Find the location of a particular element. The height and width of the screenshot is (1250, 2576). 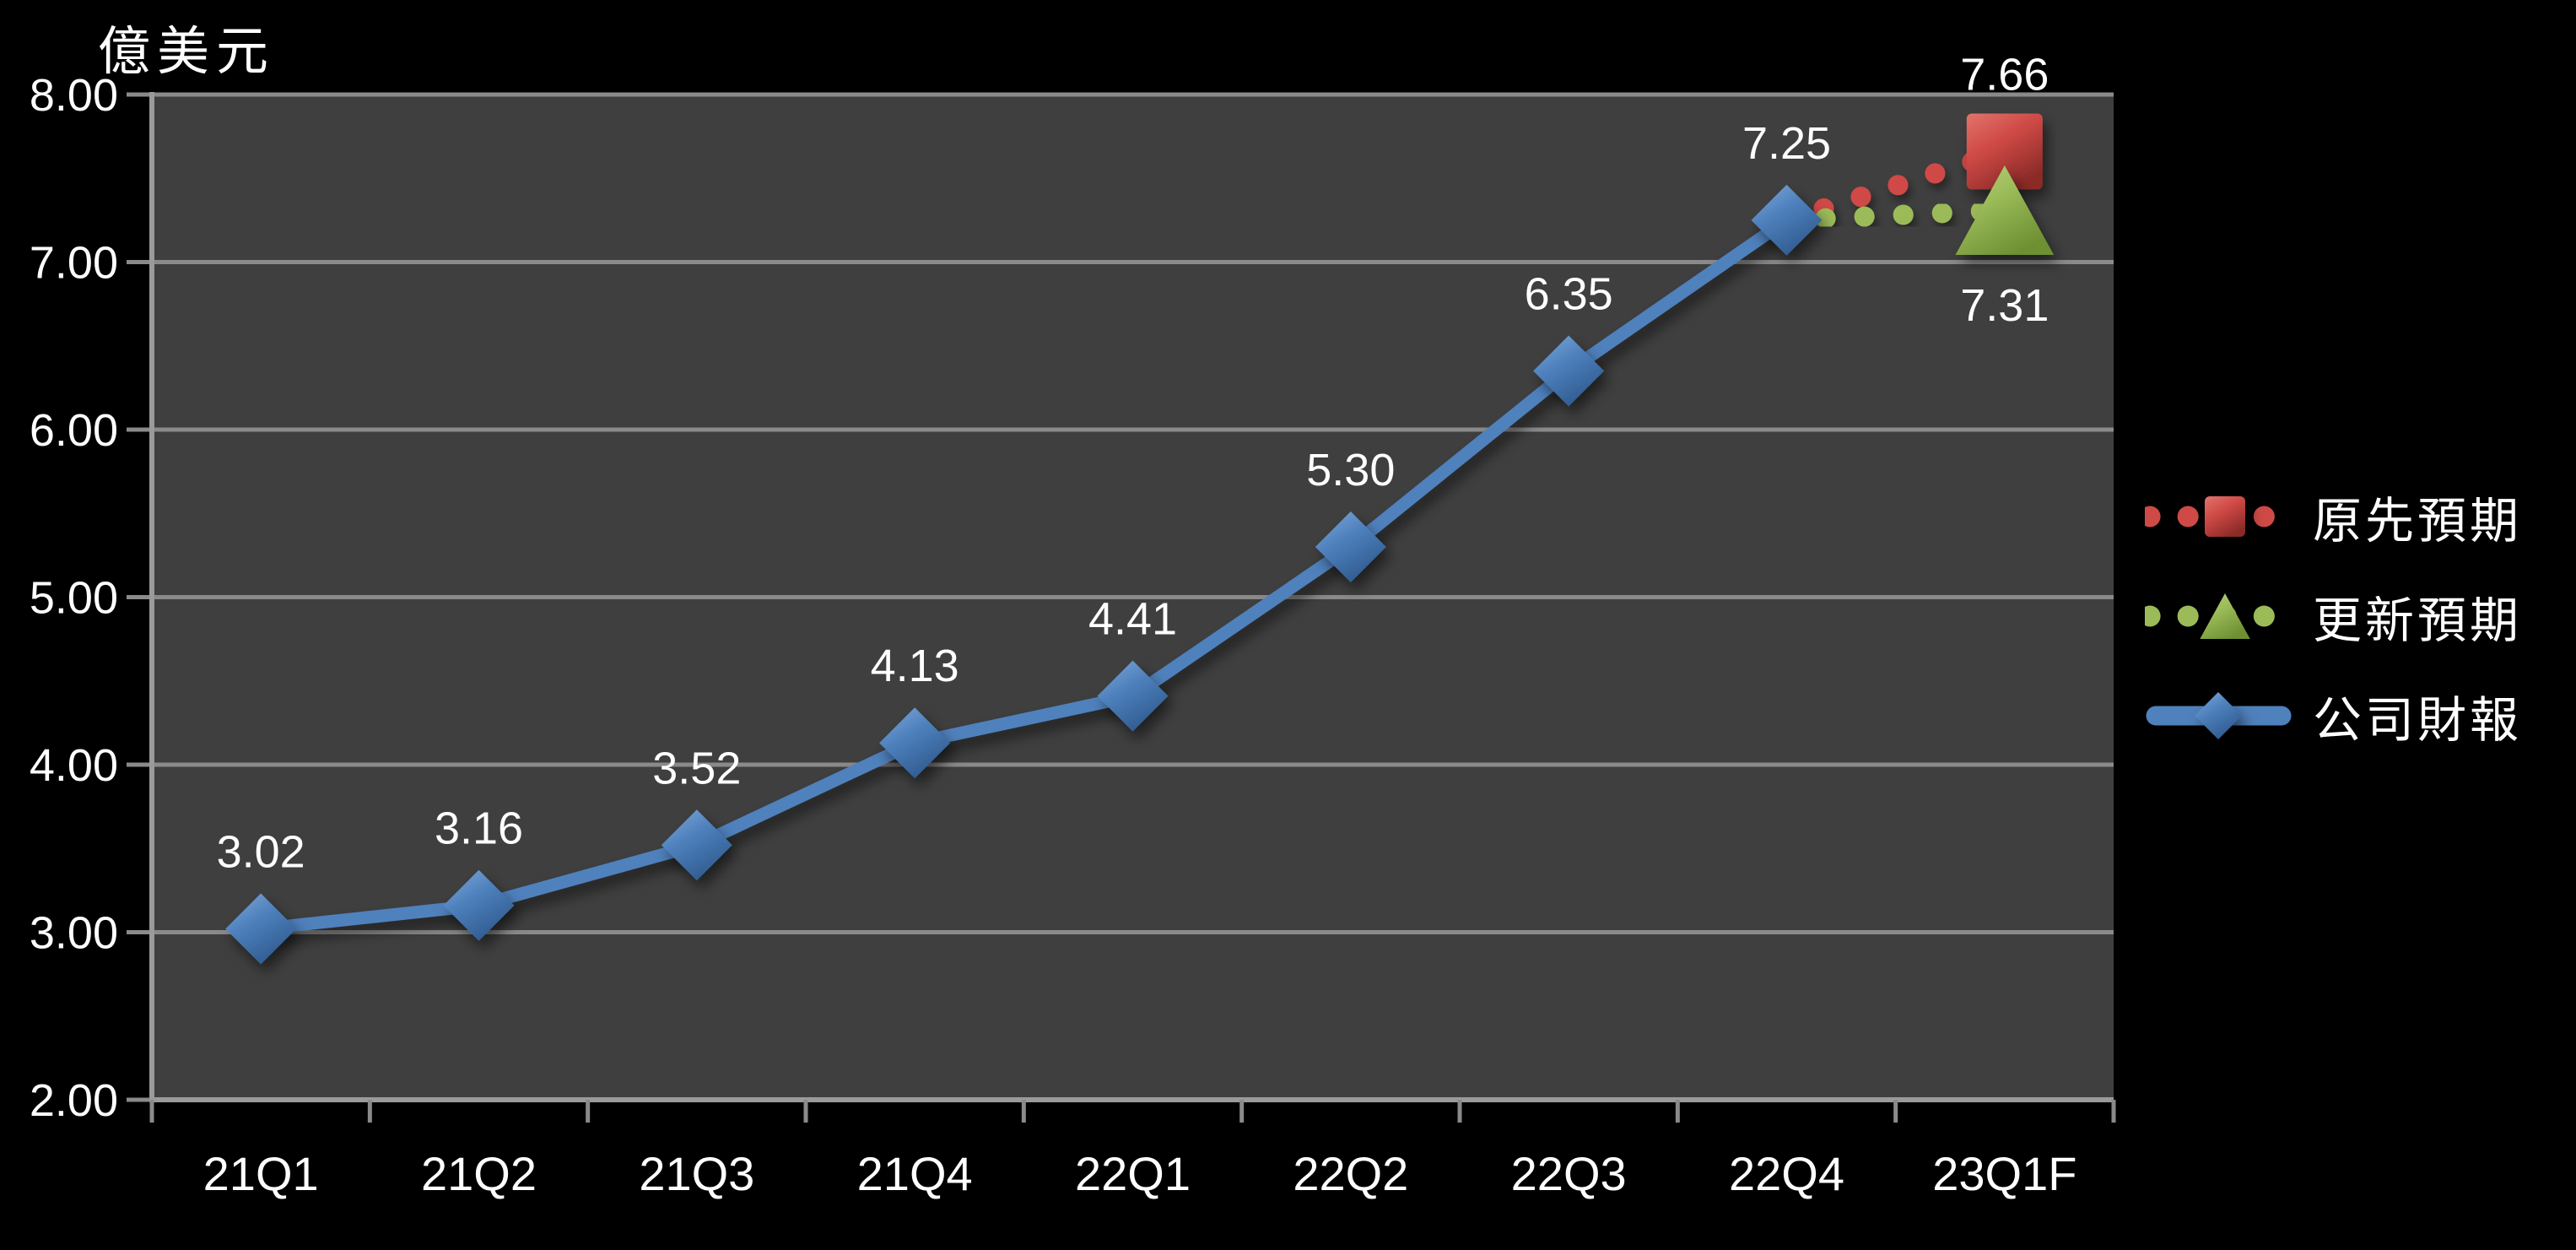

legend-item-original-forecast: 原先預期 is located at coordinates (2333, 518).